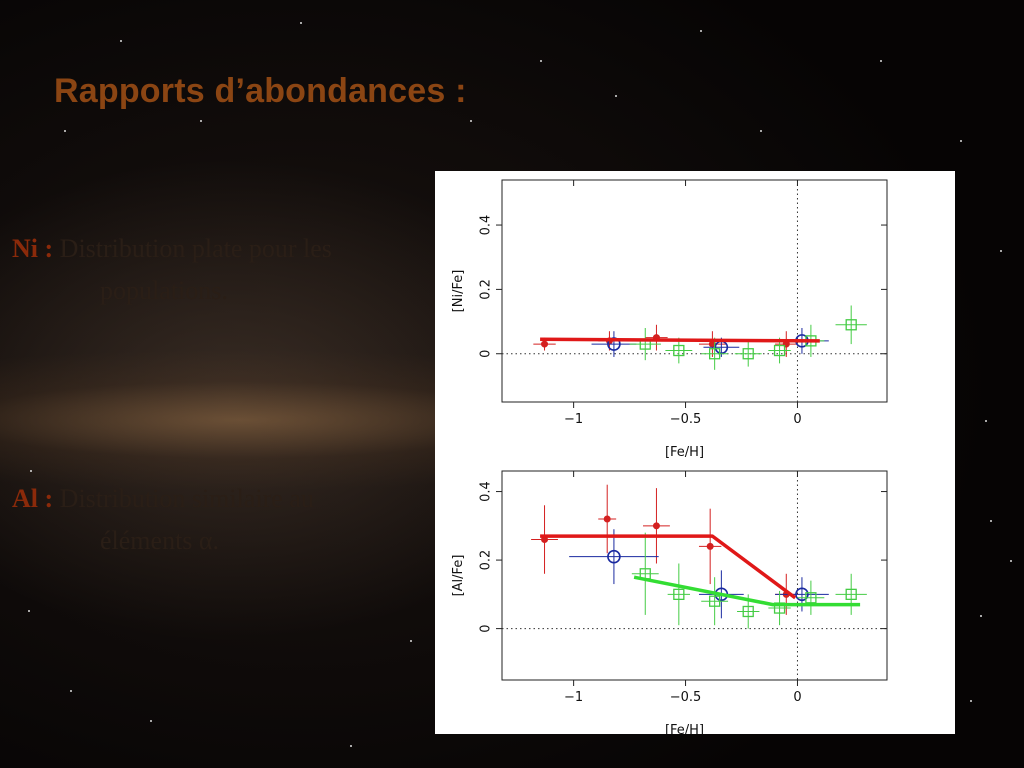 The height and width of the screenshot is (768, 1024). I want to click on panel2-plot-frame, so click(694, 575).